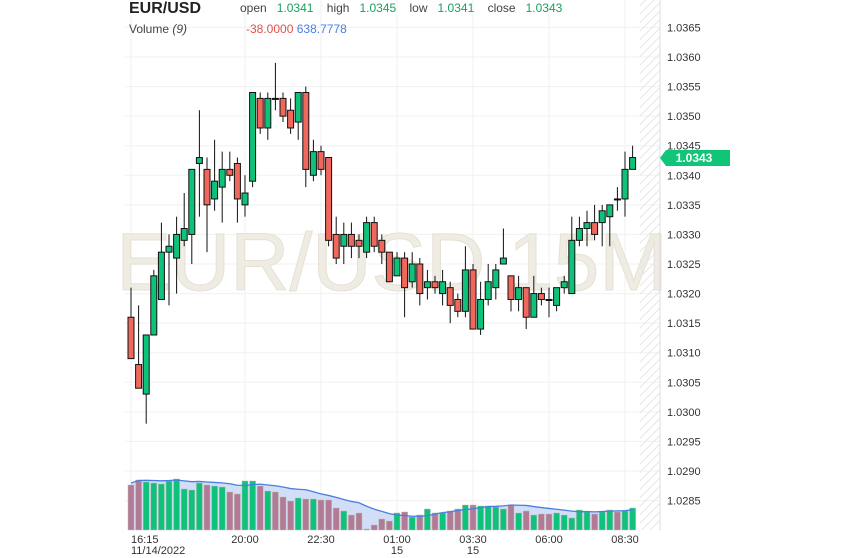 Image resolution: width=843 pixels, height=558 pixels. I want to click on x-tick-sublabel: 11/14/2022, so click(158, 551).